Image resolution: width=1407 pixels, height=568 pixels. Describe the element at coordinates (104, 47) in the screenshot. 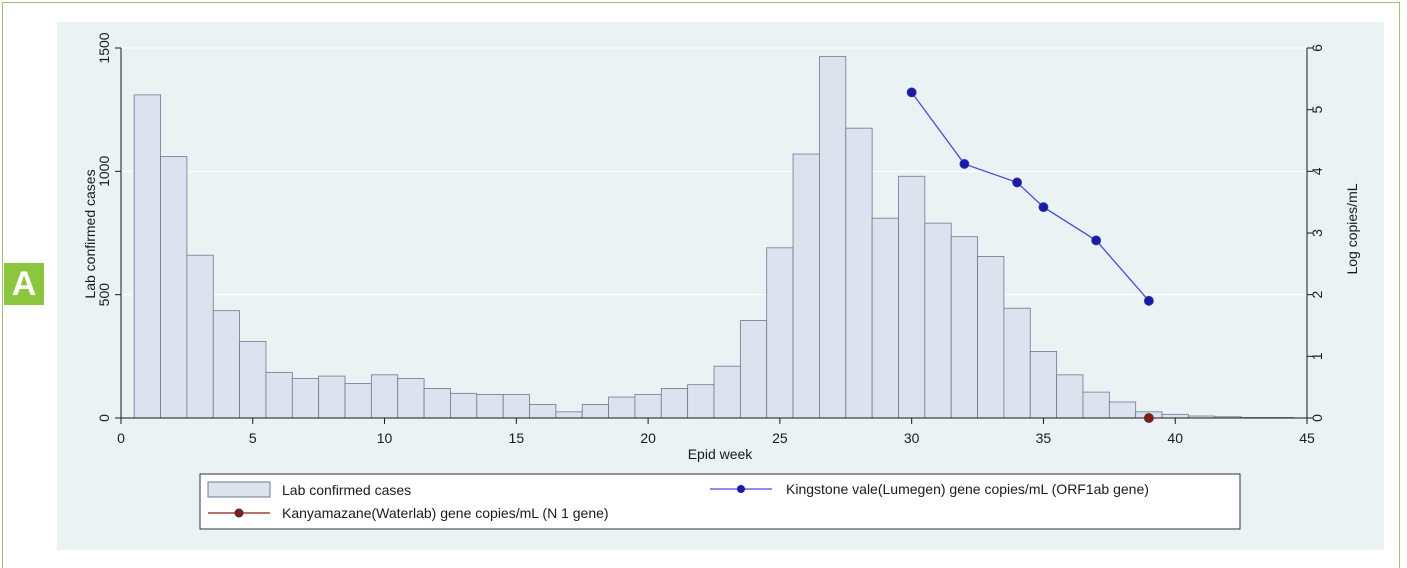

I see `y-tick-label: 1500` at that location.